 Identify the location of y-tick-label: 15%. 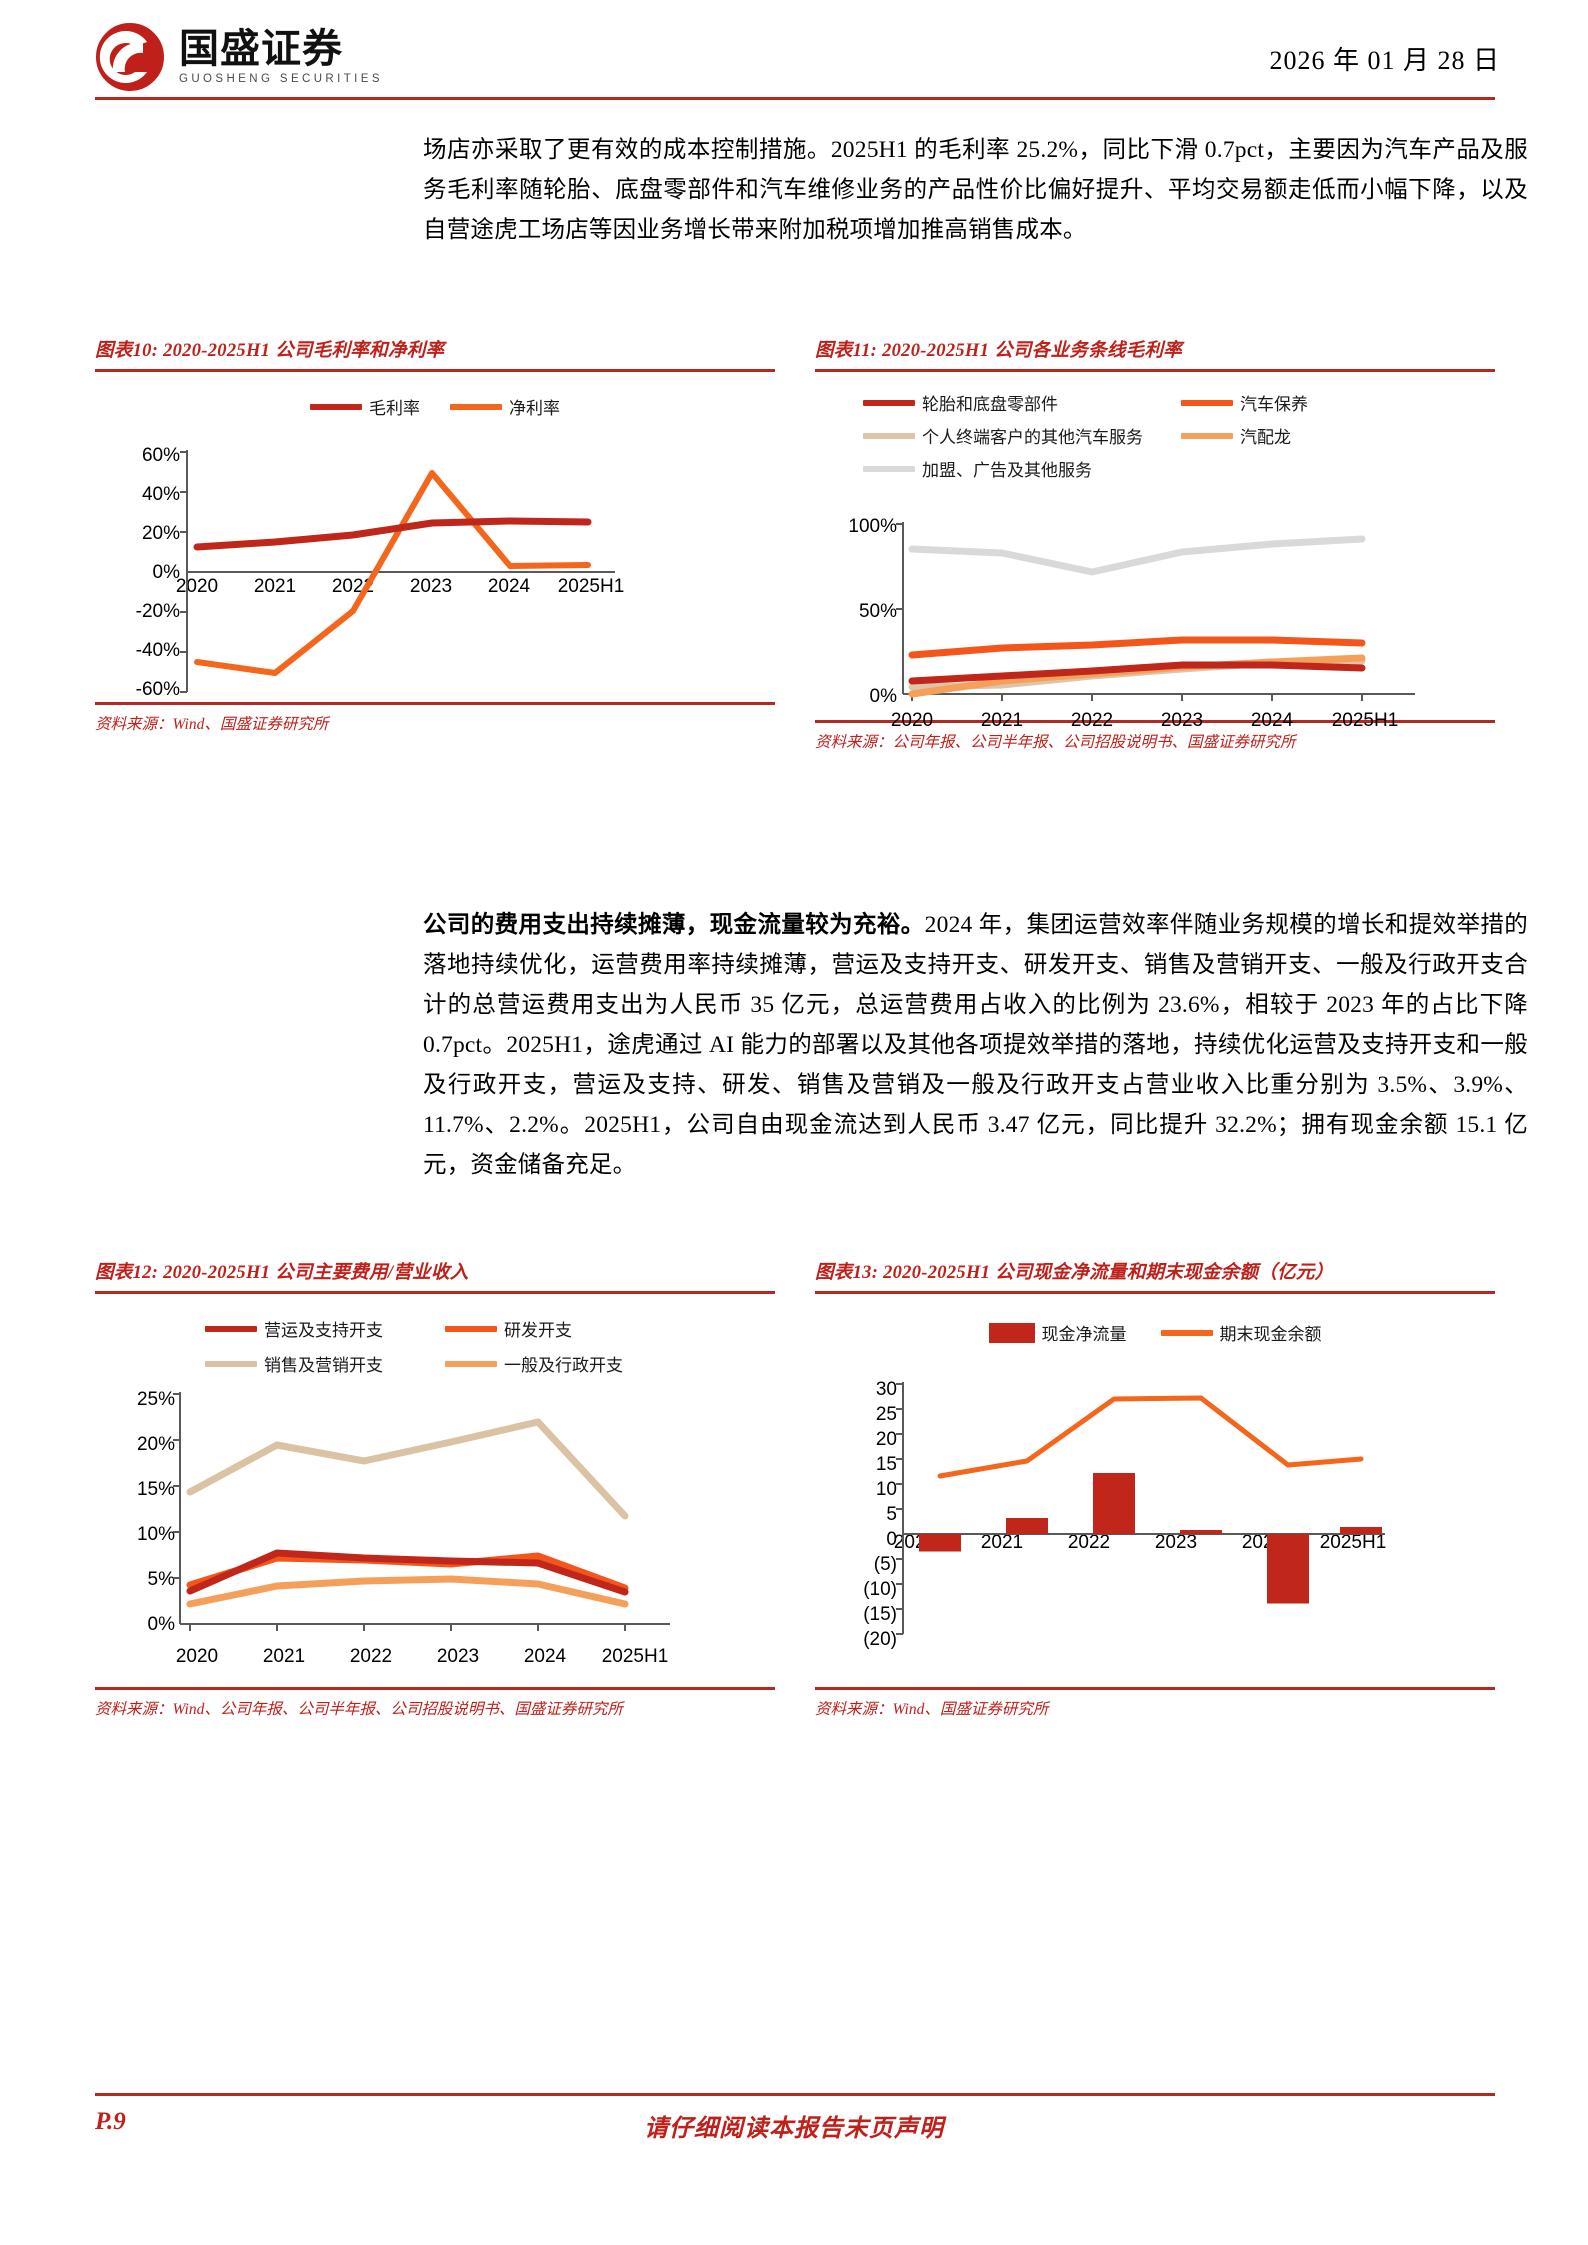
(155, 1489).